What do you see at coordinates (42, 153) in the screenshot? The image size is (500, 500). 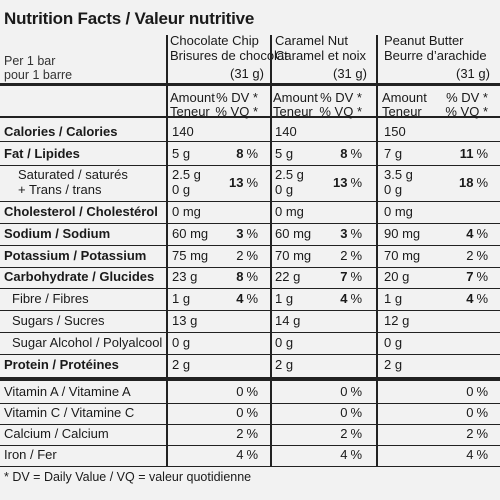 I see `row-label-fat: Fat / Lipides` at bounding box center [42, 153].